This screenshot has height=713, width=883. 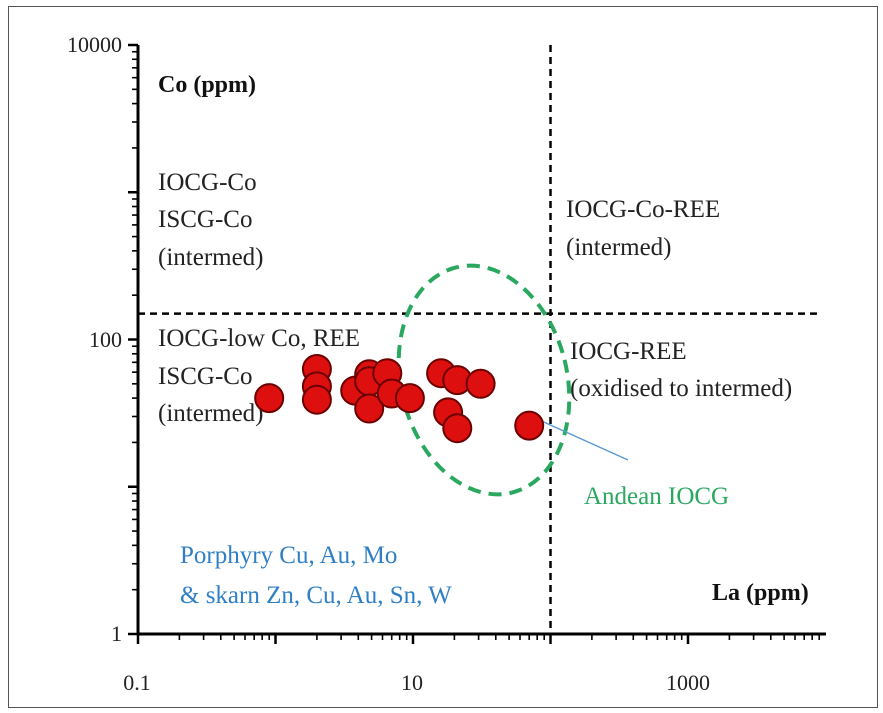 I want to click on y-tick-label: 10000, so click(x=94, y=44).